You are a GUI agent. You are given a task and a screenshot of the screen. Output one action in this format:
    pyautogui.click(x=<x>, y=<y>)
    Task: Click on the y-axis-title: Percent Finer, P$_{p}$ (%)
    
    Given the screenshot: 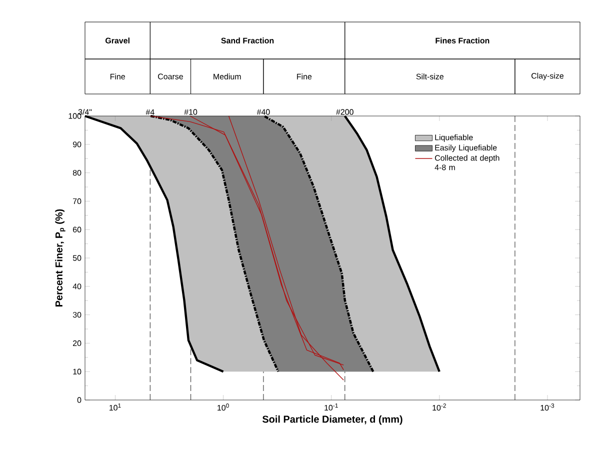 What is the action you would take?
    pyautogui.click(x=60, y=257)
    